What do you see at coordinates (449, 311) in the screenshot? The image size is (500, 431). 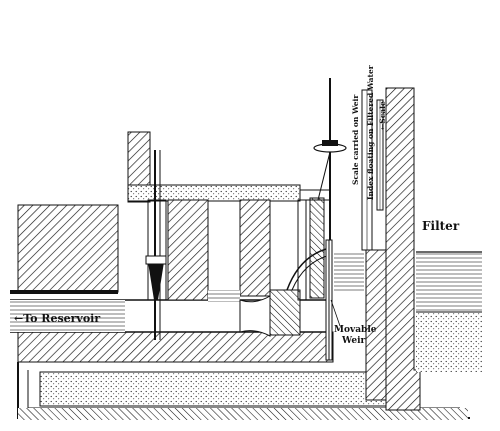 I see `filter-water` at bounding box center [449, 311].